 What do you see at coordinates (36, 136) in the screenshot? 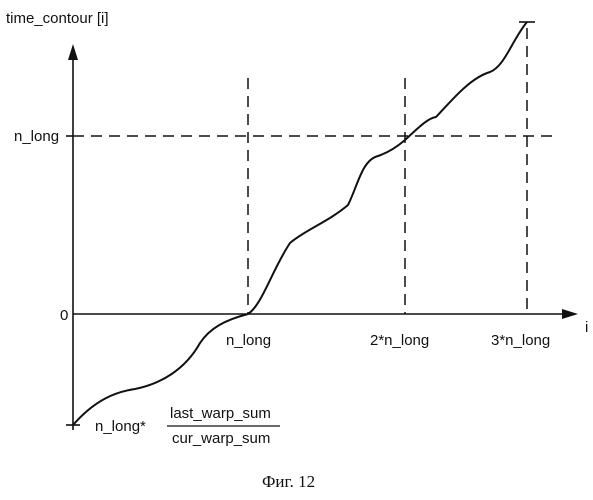
I see `y-tick-label-n-long: n_long` at bounding box center [36, 136].